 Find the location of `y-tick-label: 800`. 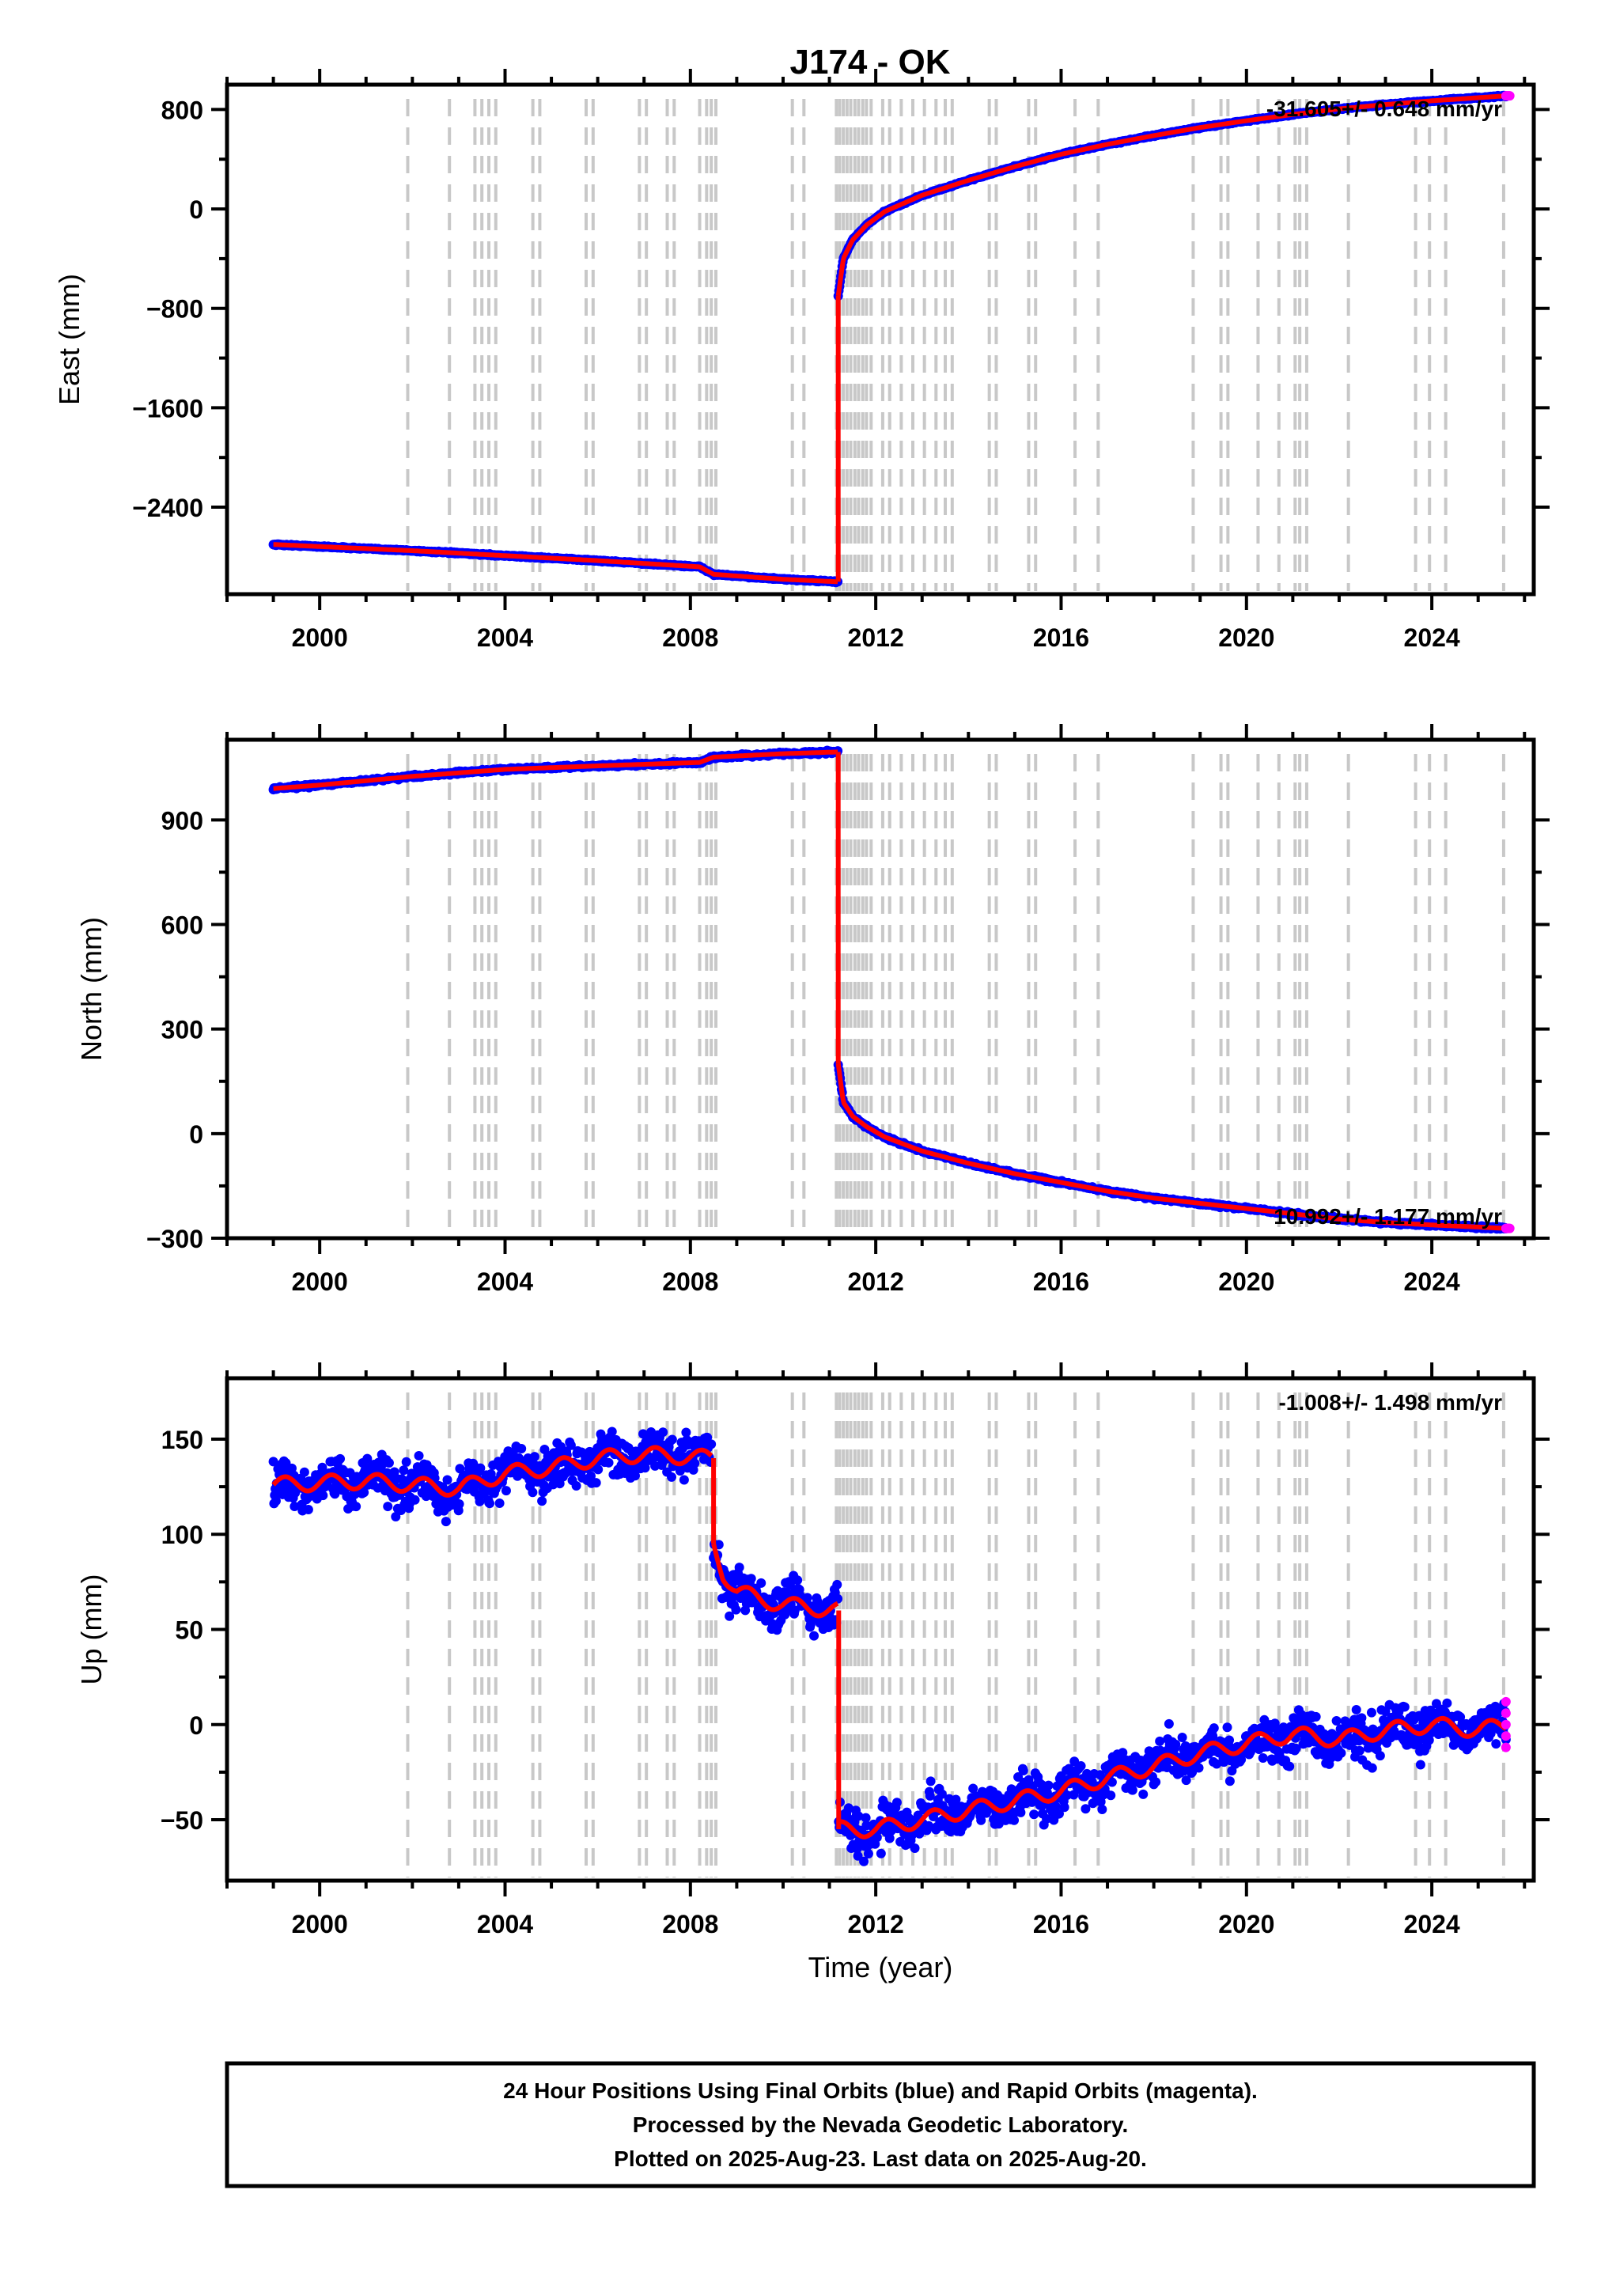

y-tick-label: 800 is located at coordinates (182, 110).